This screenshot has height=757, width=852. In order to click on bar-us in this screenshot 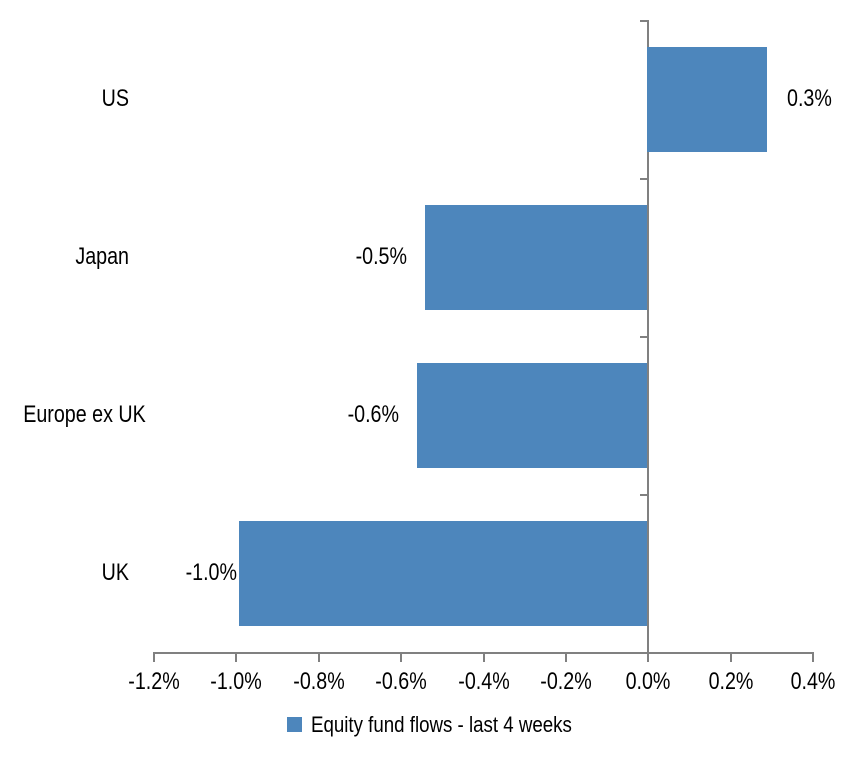, I will do `click(707, 99)`.